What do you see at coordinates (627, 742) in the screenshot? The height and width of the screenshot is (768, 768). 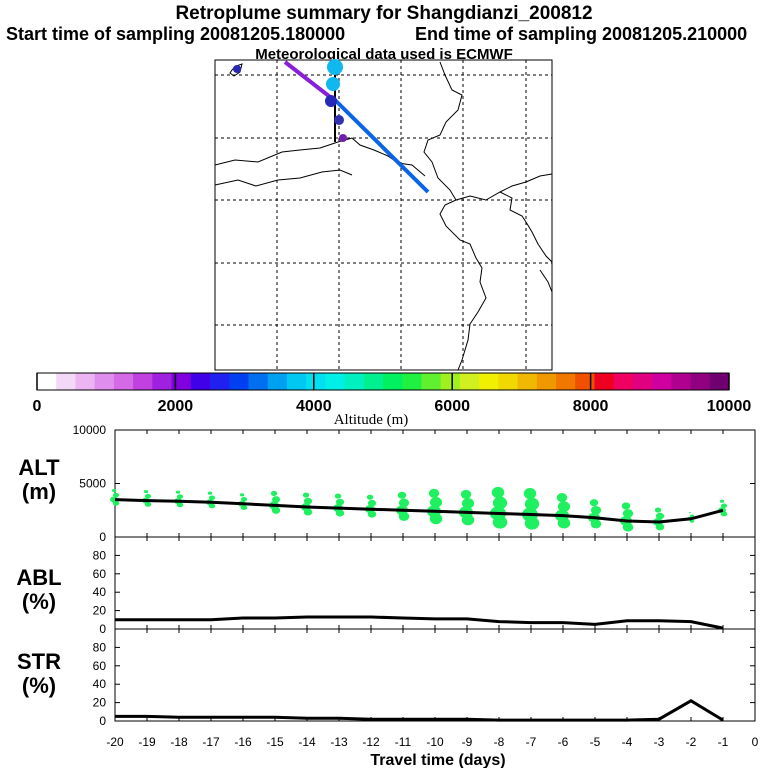 I see `x-tick-label: -4` at bounding box center [627, 742].